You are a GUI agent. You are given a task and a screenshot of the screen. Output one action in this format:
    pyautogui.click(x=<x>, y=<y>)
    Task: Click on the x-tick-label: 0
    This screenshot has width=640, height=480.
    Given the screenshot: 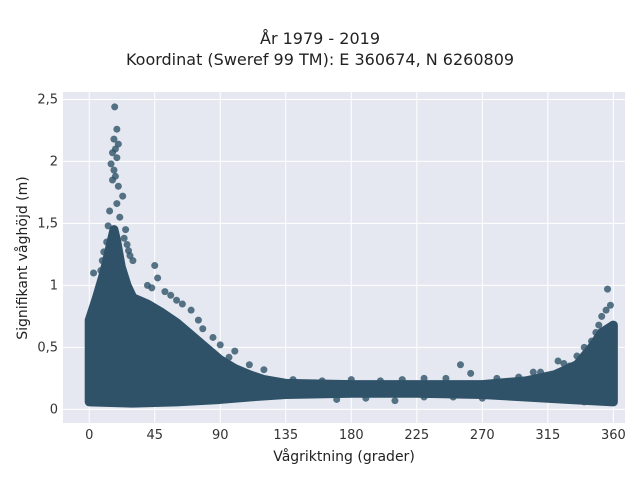 What is the action you would take?
    pyautogui.click(x=89, y=435)
    